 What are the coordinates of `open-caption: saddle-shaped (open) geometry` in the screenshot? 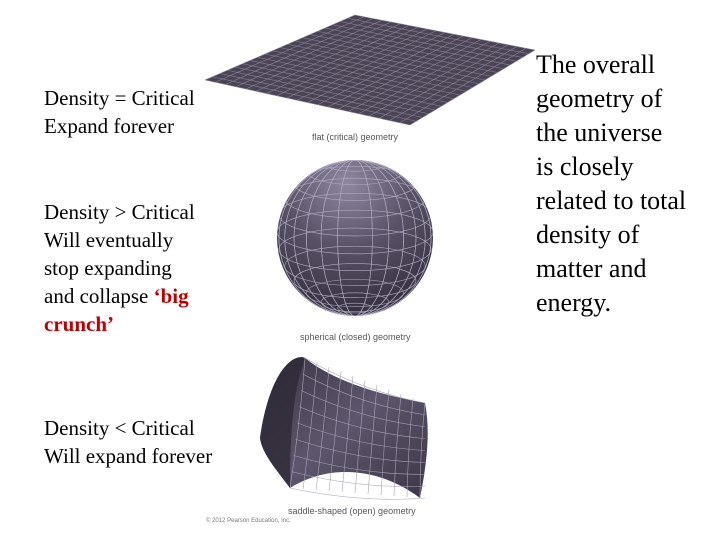 It's located at (352, 511).